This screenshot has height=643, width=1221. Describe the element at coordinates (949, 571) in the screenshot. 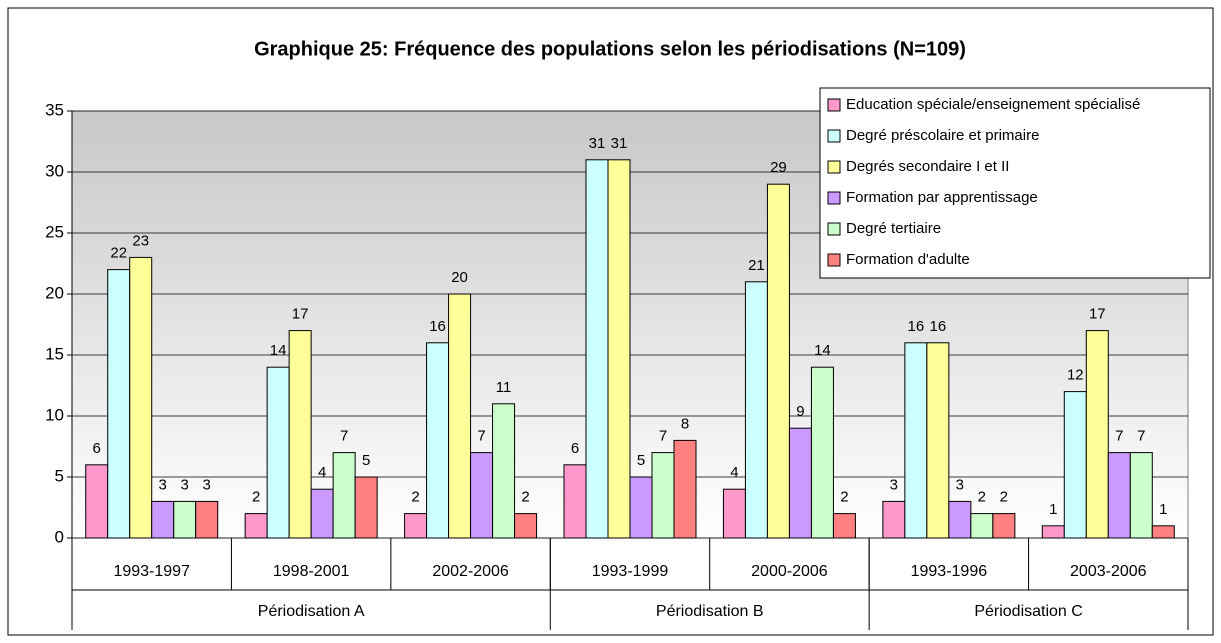

I see `x-tick-label: 1993-1996` at that location.